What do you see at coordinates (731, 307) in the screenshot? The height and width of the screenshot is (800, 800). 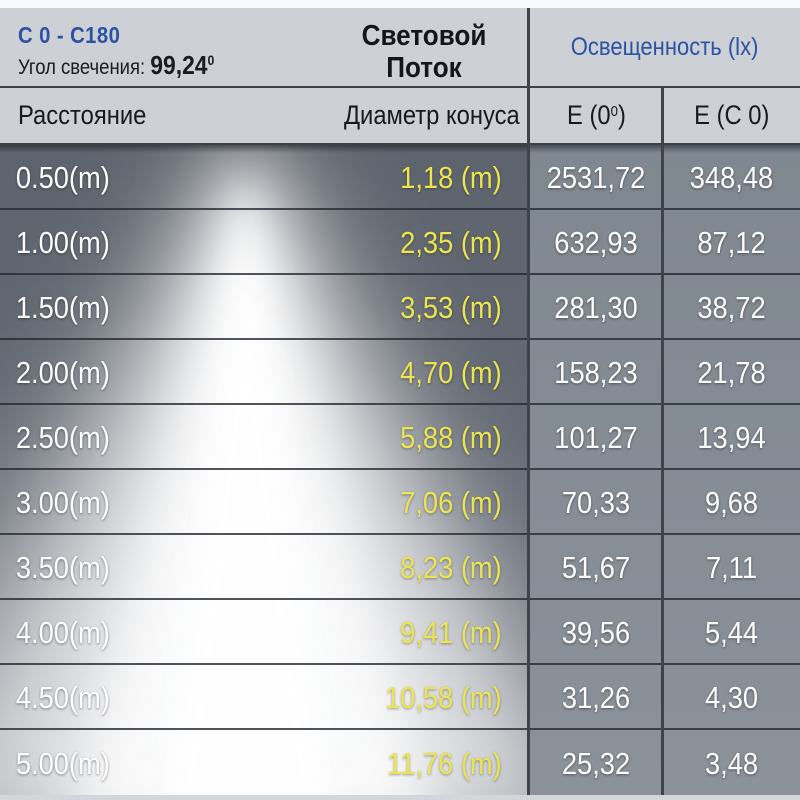 I see `ec0-value: 38,72` at bounding box center [731, 307].